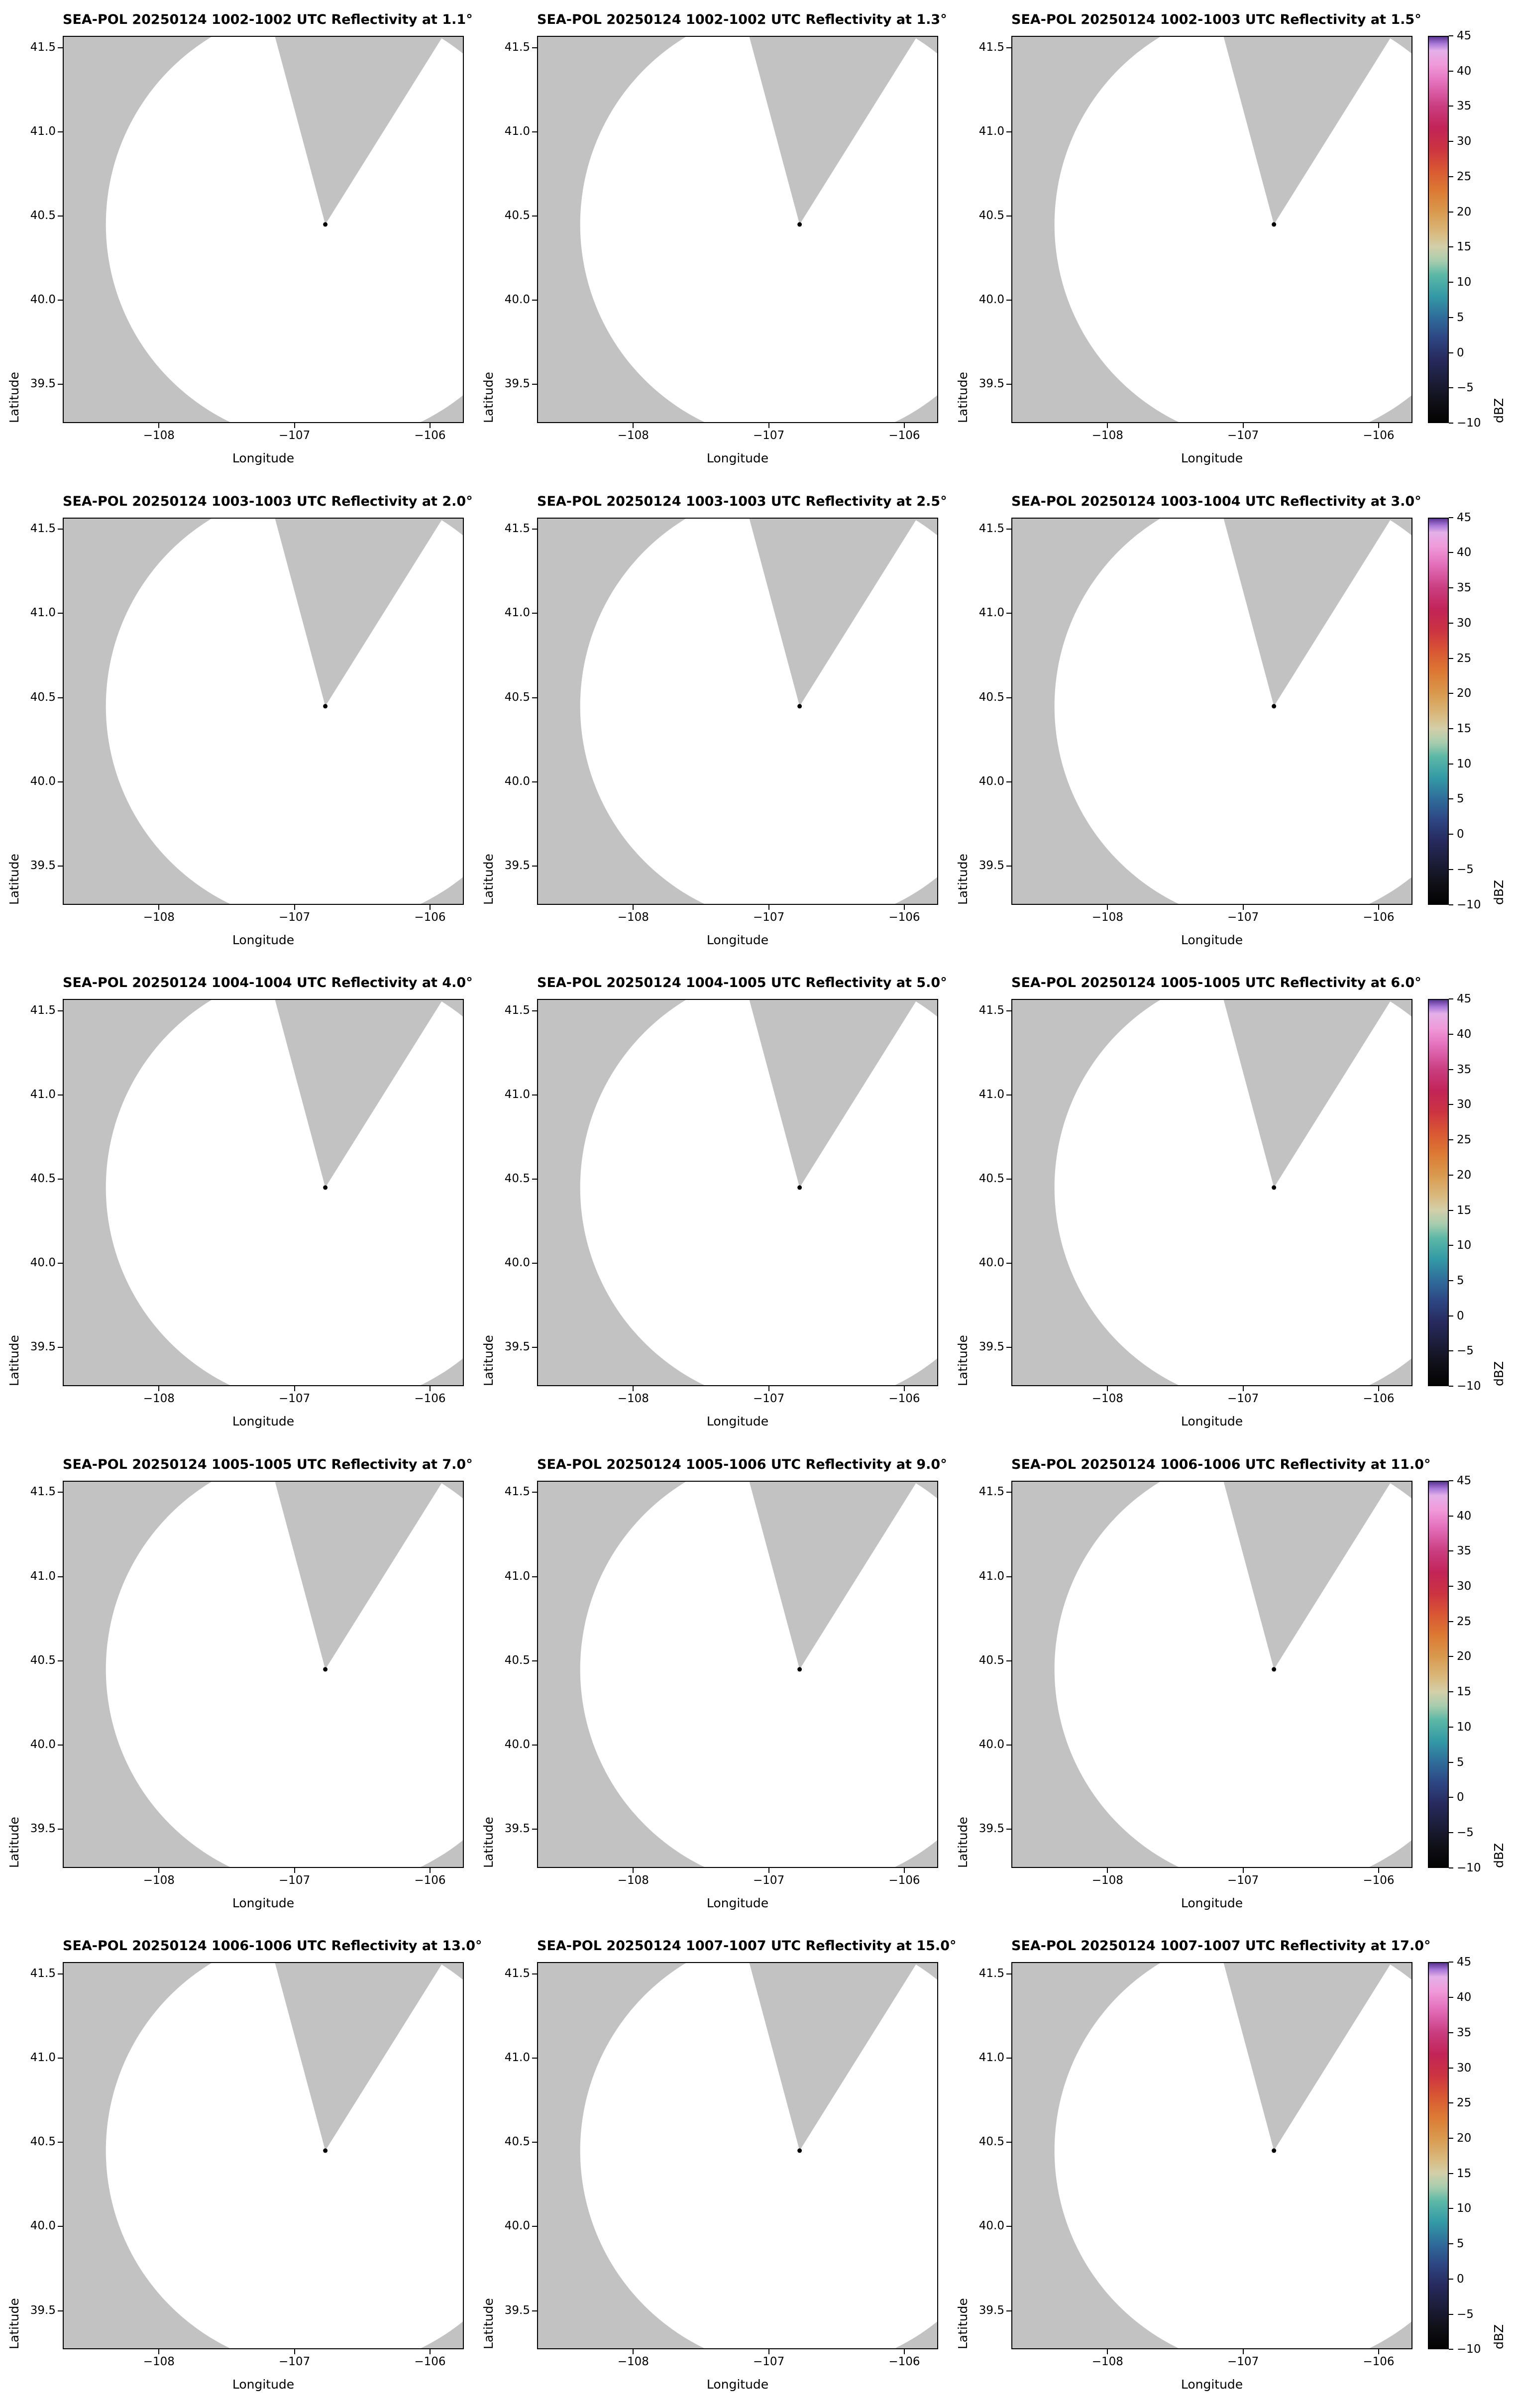 This screenshot has width=1517, height=2408. What do you see at coordinates (1465, 2068) in the screenshot?
I see `colorbar-tick-label: 30` at bounding box center [1465, 2068].